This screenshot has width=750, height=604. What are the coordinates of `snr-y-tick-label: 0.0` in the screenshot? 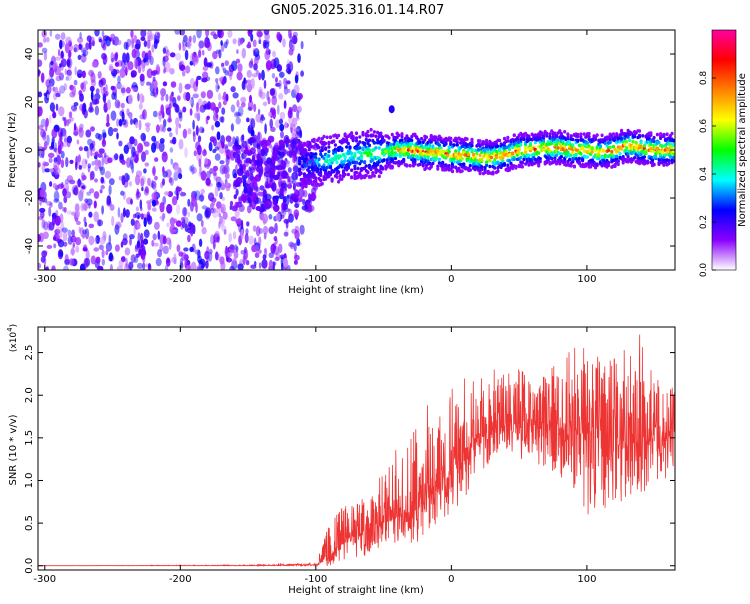 It's located at (29, 566).